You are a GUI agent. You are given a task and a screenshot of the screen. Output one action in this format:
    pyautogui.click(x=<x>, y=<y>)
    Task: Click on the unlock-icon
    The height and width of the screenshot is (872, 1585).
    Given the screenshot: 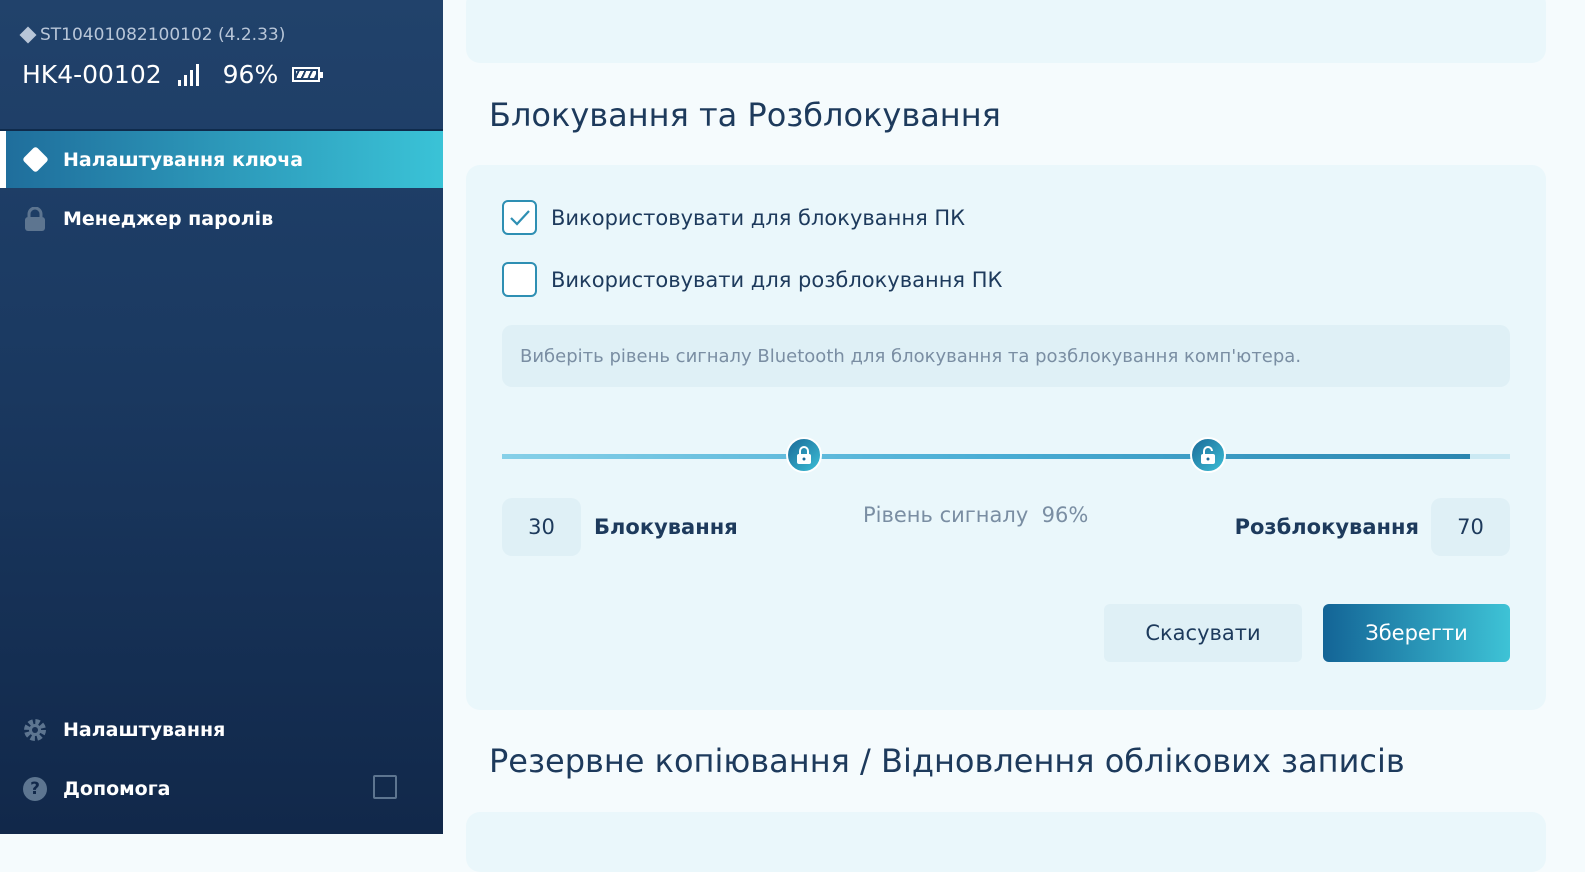 What is the action you would take?
    pyautogui.click(x=1207, y=455)
    